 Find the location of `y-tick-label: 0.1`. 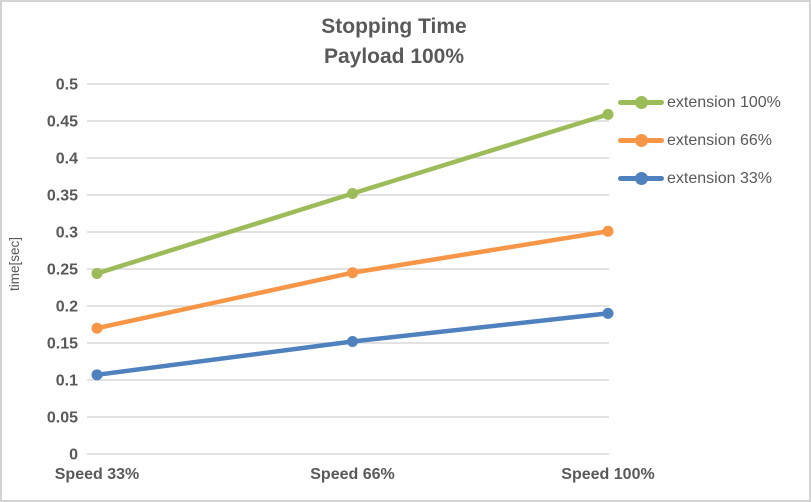

y-tick-label: 0.1 is located at coordinates (67, 381).